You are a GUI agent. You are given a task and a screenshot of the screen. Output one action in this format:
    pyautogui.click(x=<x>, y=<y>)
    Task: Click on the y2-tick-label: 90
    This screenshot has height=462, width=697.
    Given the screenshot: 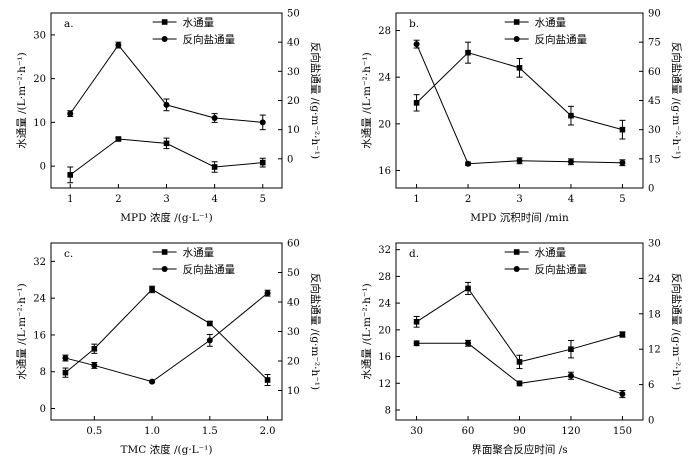 What is the action you would take?
    pyautogui.click(x=654, y=14)
    